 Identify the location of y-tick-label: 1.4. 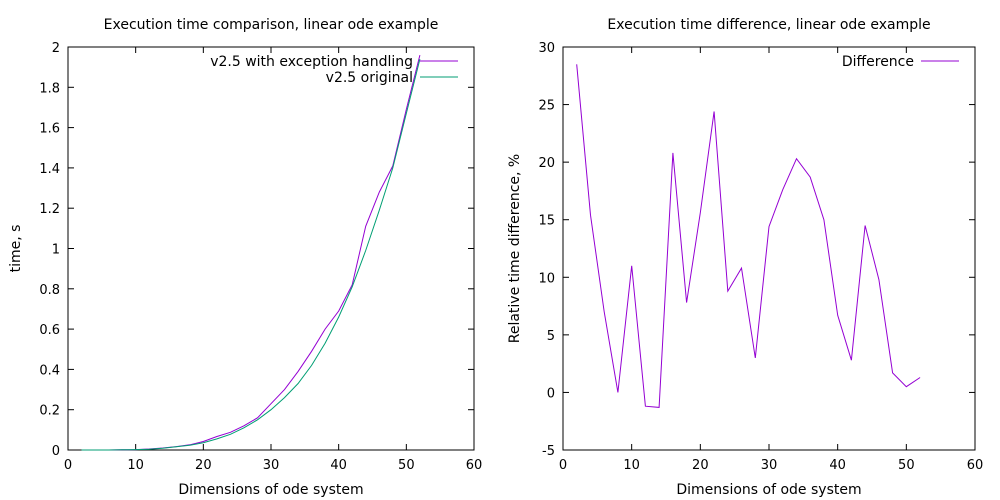
(49, 169).